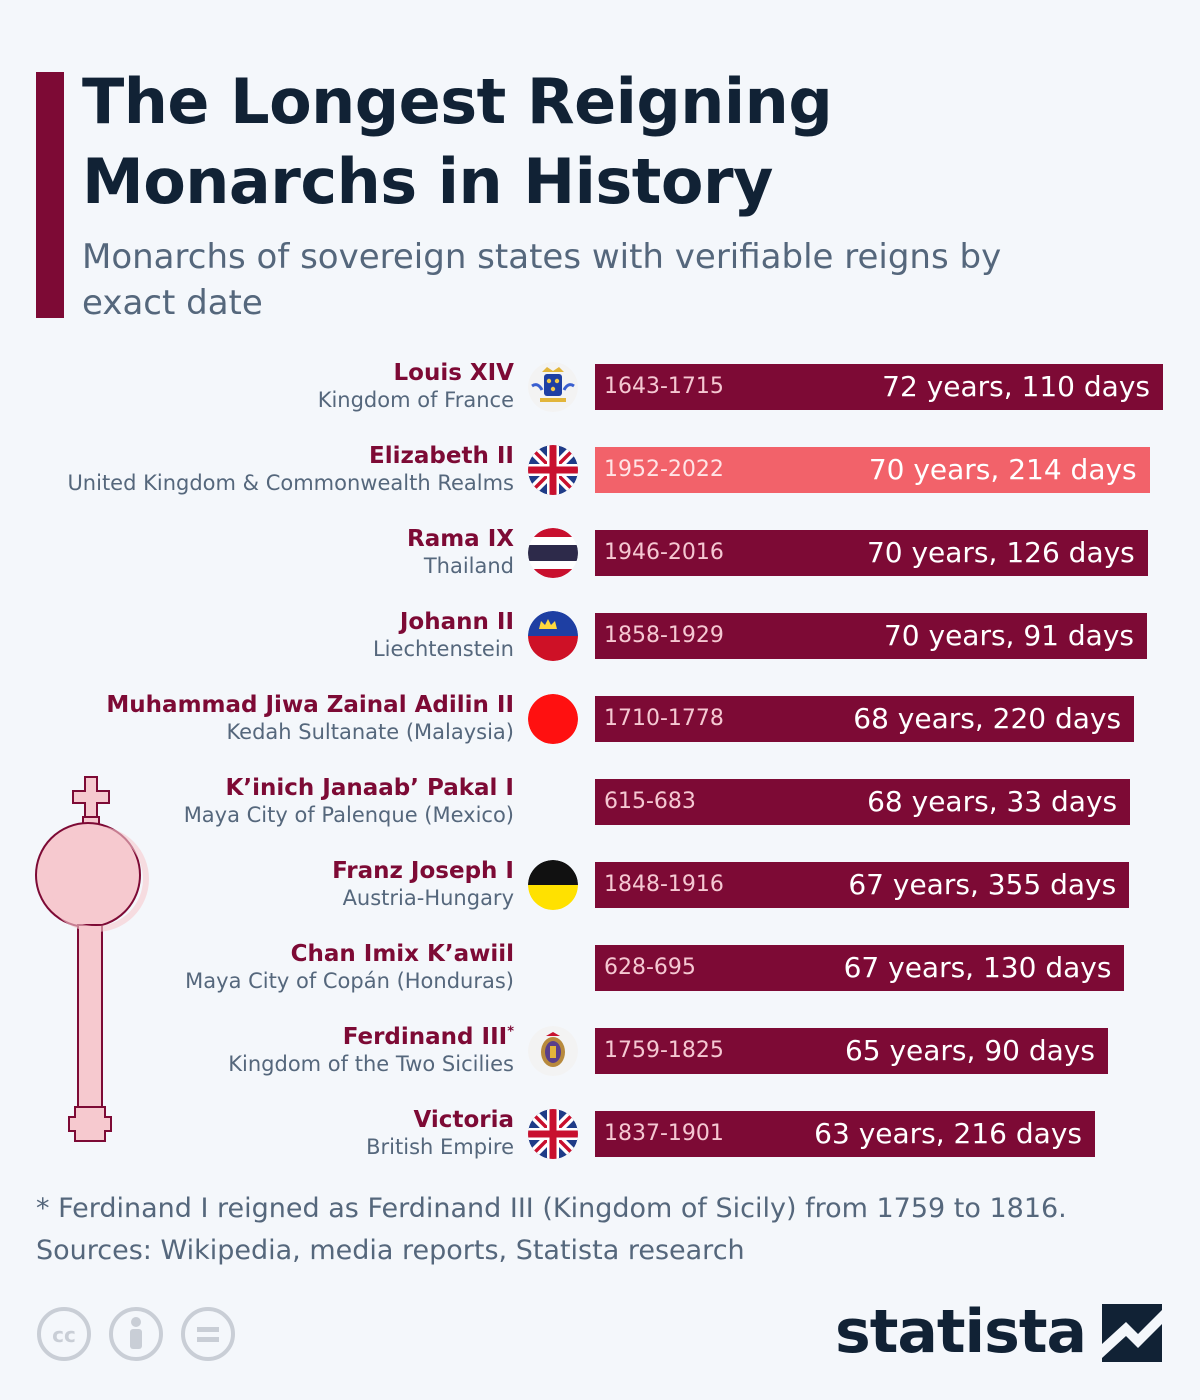 The width and height of the screenshot is (1200, 1400). I want to click on monarch-name: Franz Joseph I, so click(423, 871).